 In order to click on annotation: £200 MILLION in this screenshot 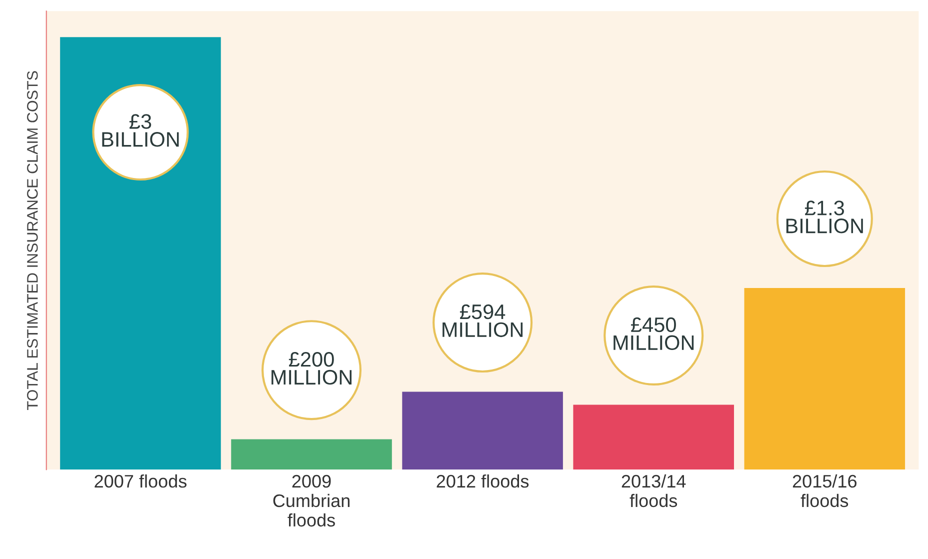, I will do `click(312, 368)`.